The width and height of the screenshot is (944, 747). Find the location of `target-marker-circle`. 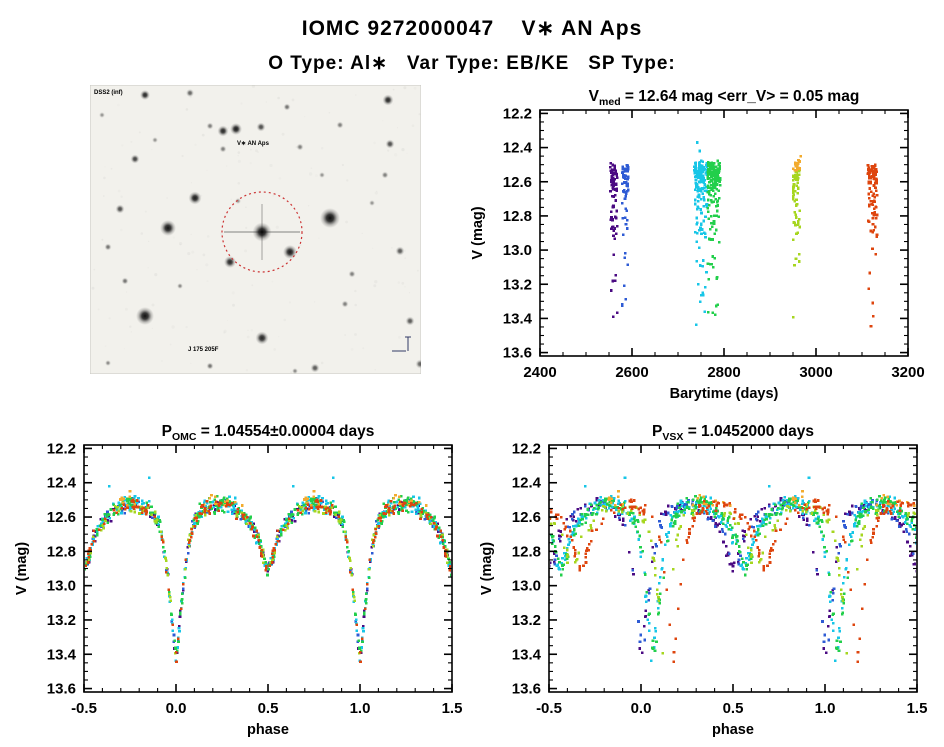

target-marker-circle is located at coordinates (262, 232).